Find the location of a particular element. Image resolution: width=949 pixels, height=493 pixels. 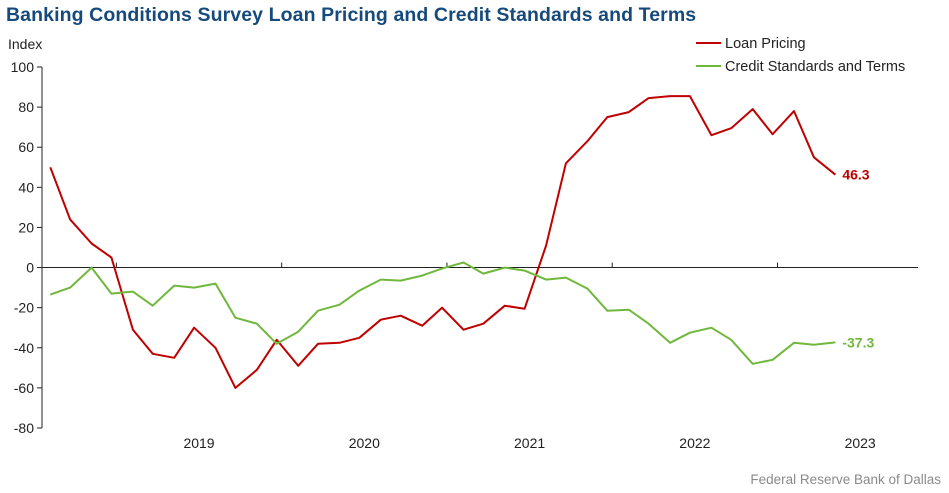

legend: Loan Pricing Credit Standards and Terms is located at coordinates (800, 55).